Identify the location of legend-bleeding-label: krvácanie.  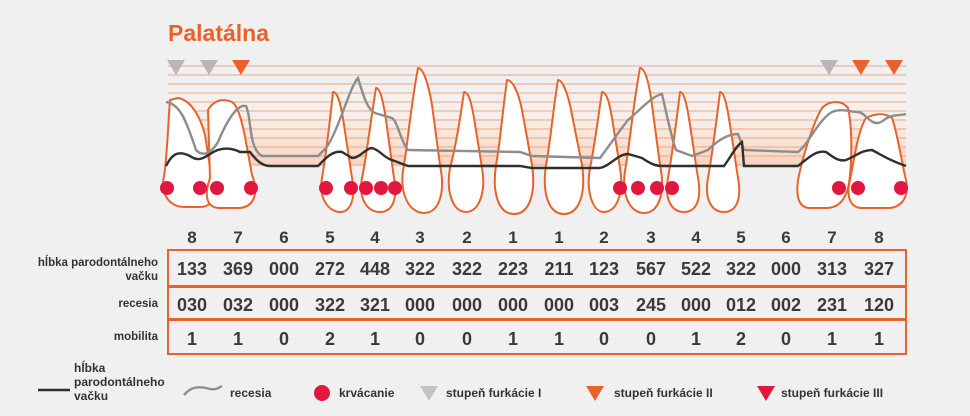
(367, 393).